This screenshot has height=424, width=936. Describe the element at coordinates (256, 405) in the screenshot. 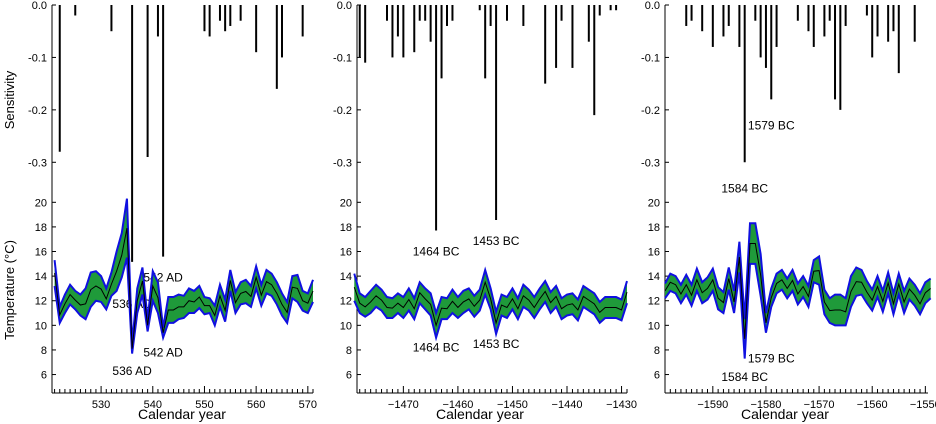

I see `x-tick-label: 560` at that location.